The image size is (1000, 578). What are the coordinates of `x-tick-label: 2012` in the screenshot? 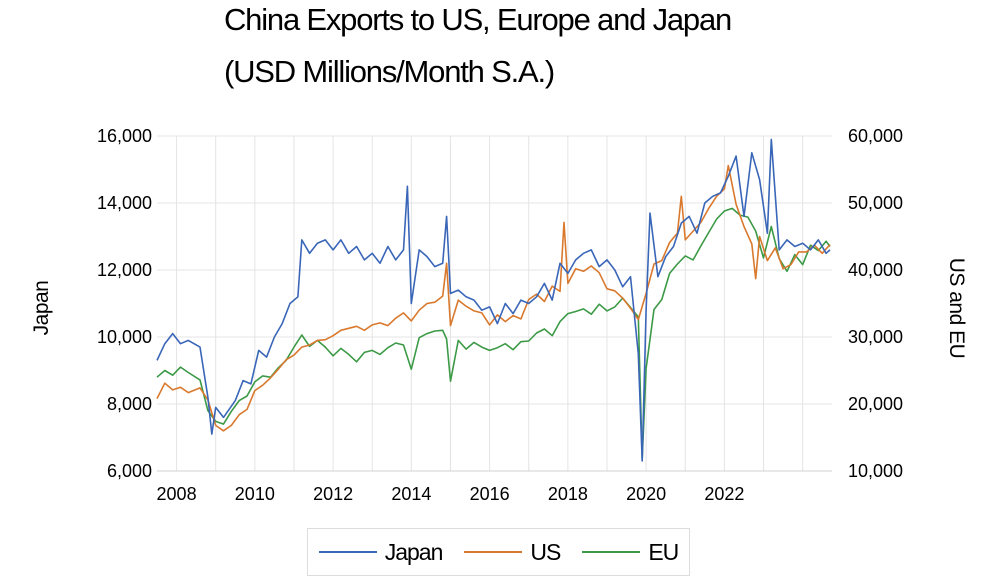 It's located at (333, 494).